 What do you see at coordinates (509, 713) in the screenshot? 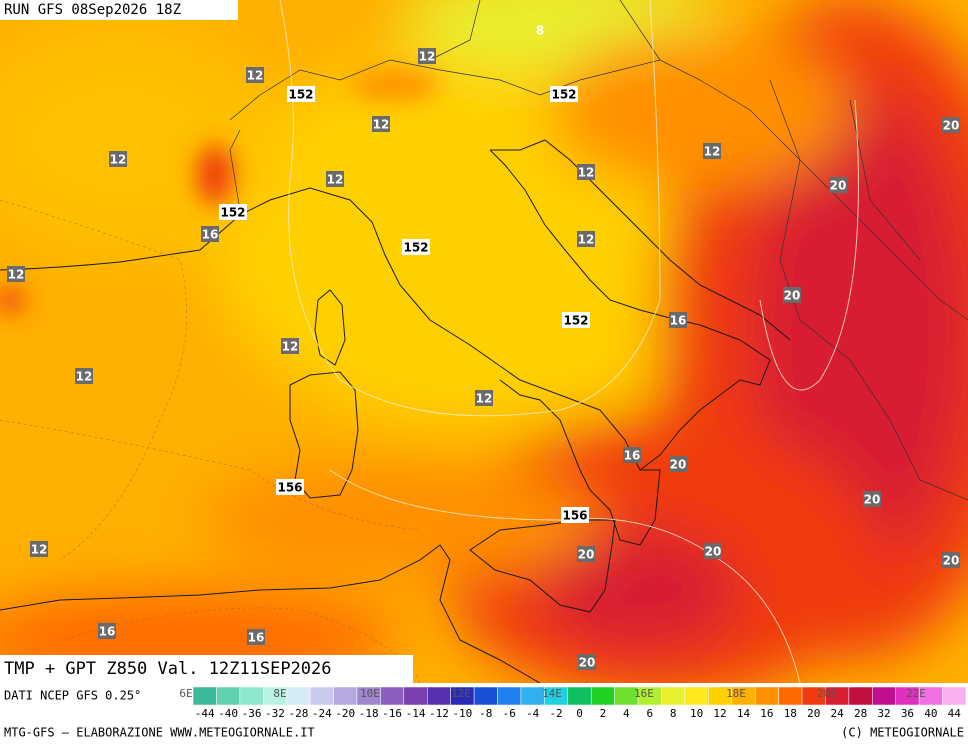
I see `colorbar-label: -6` at bounding box center [509, 713].